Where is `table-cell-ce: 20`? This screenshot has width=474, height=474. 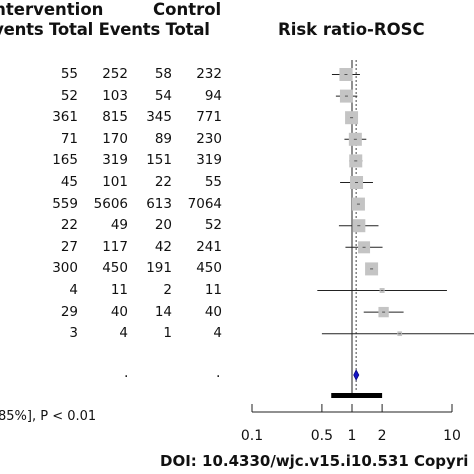
table-cell-ce: 20 is located at coordinates (163, 225).